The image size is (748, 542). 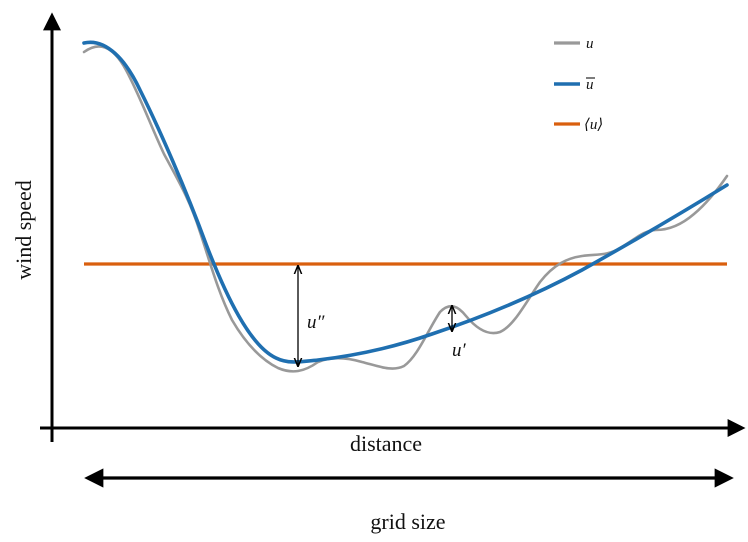 What do you see at coordinates (23, 230) in the screenshot?
I see `y-axis-label: wind speed` at bounding box center [23, 230].